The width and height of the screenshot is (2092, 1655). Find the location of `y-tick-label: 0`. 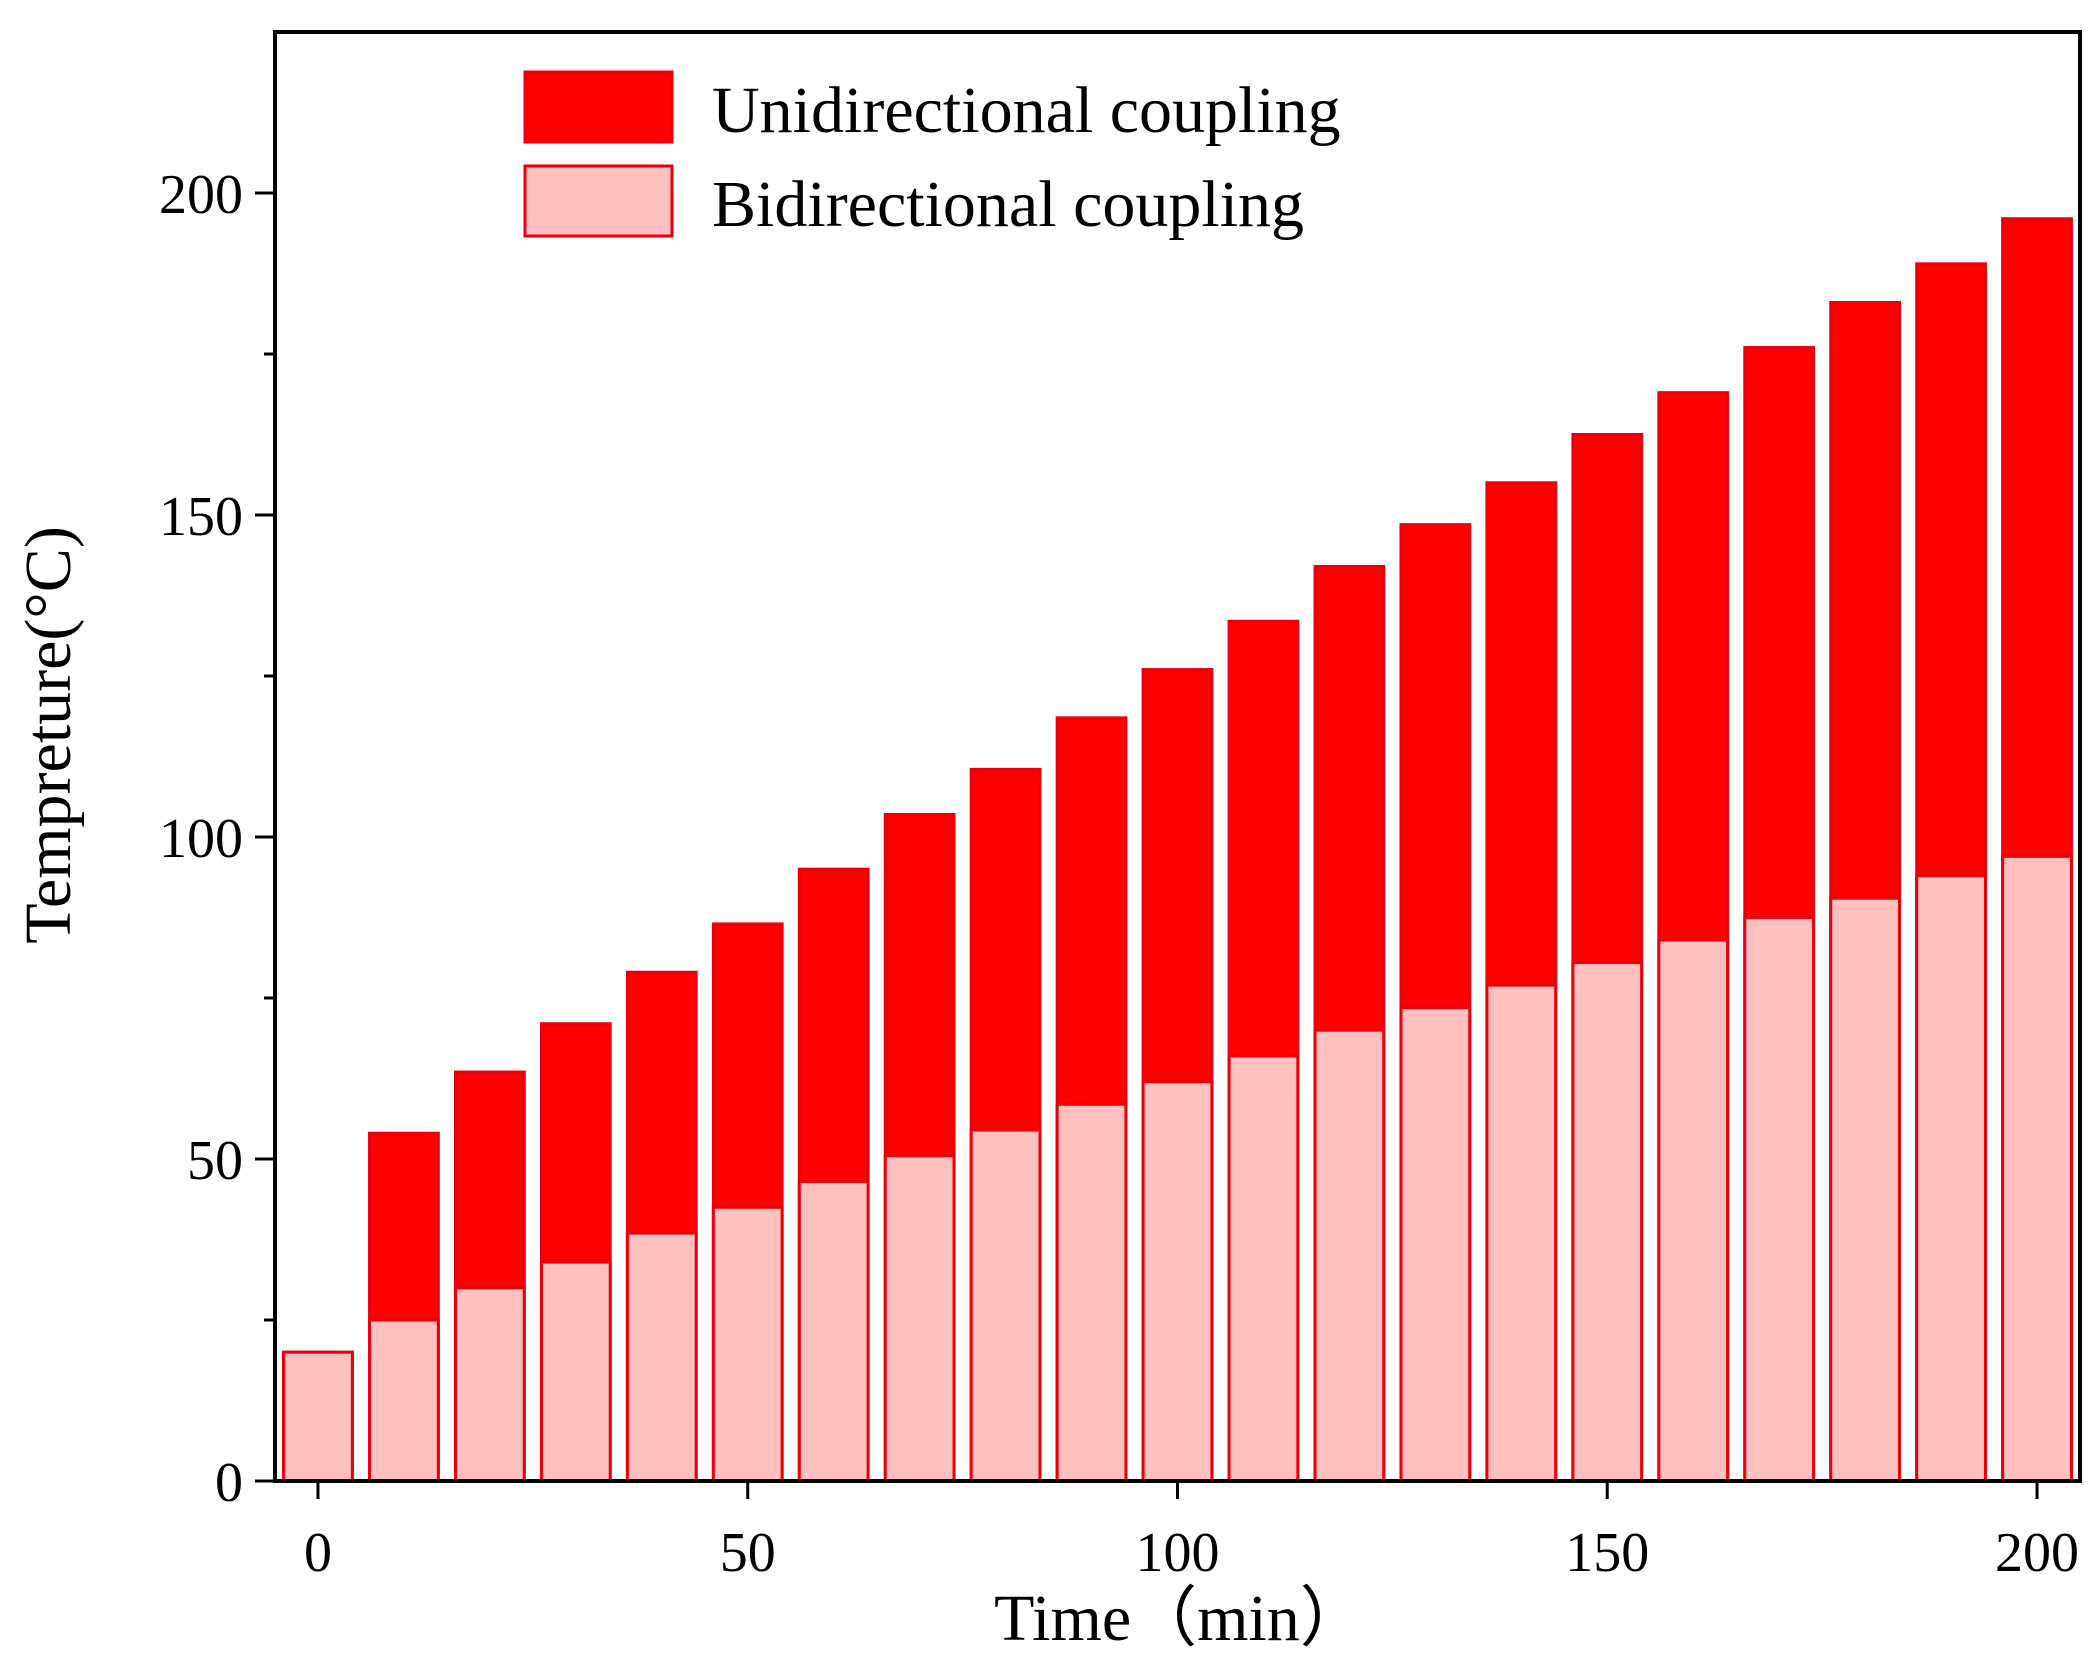

y-tick-label: 0 is located at coordinates (229, 1483).